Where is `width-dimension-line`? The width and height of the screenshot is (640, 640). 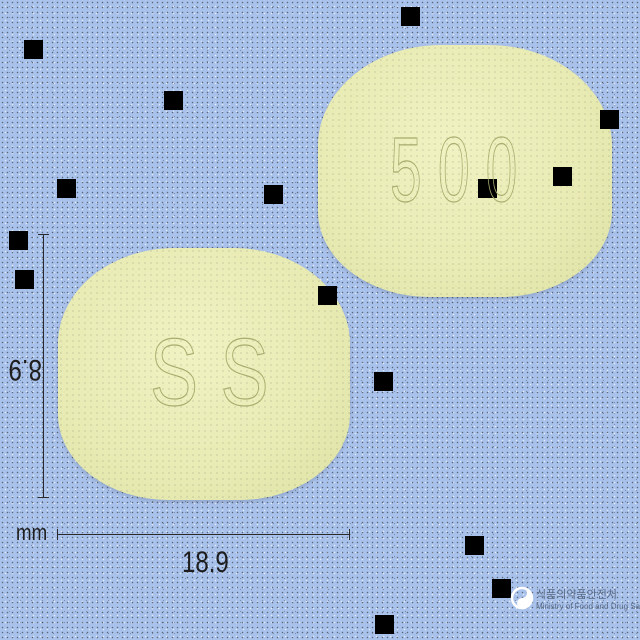
width-dimension-line is located at coordinates (203, 534).